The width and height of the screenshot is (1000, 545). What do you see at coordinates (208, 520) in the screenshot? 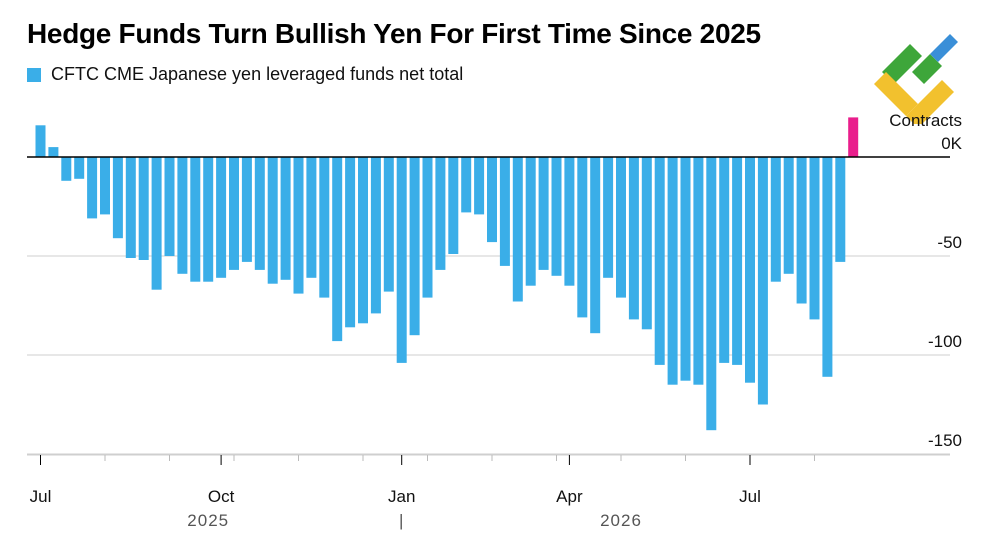
I see `x-year-label: 2025` at bounding box center [208, 520].